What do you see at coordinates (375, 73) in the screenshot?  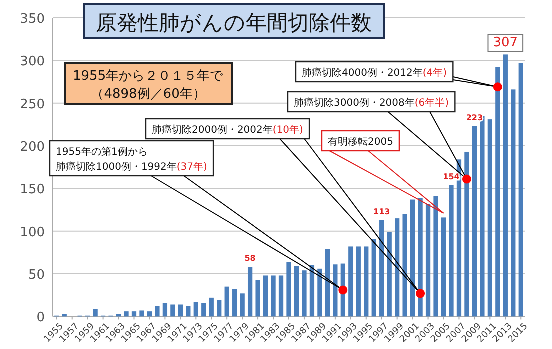 I see `annotation: 肺癌切除4000例・2012年(4年)` at bounding box center [375, 73].